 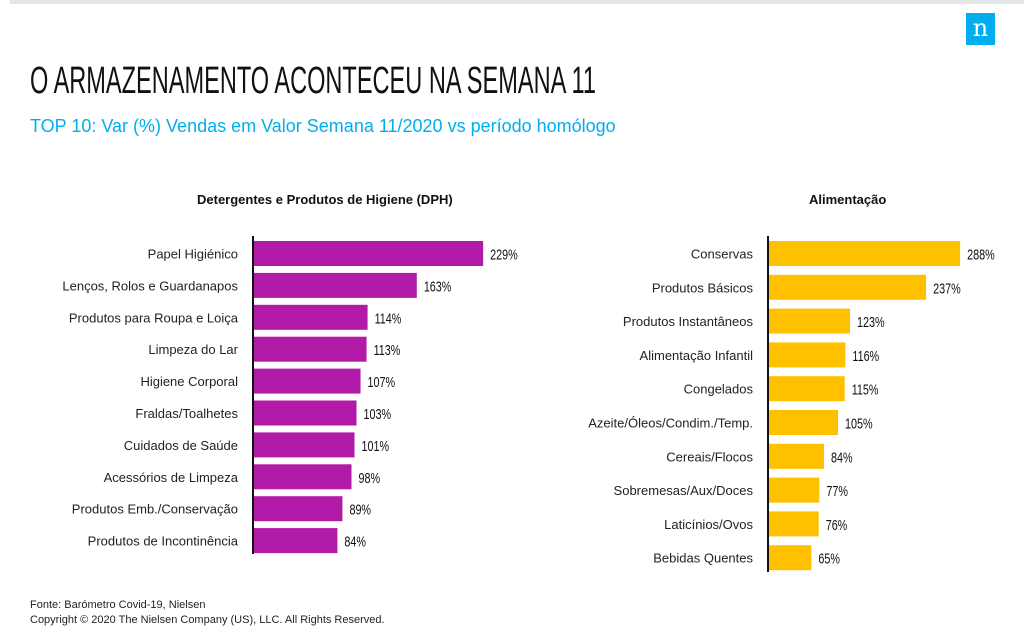 What do you see at coordinates (684, 490) in the screenshot?
I see `category-label: Sobremesas/Aux/Doces` at bounding box center [684, 490].